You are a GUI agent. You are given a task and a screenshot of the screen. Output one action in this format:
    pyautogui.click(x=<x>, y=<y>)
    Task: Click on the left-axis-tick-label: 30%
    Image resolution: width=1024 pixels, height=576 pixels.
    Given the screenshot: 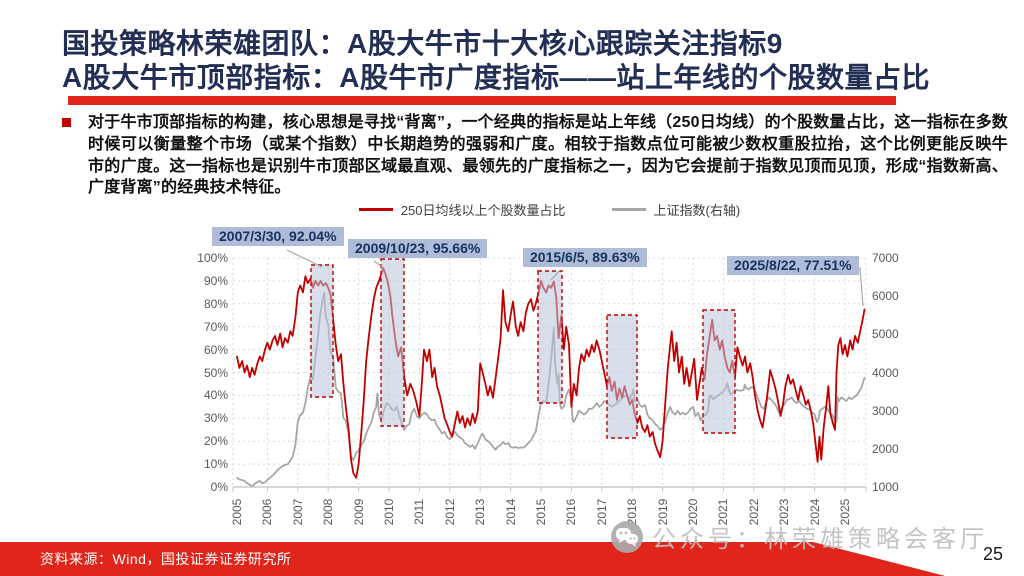 What is the action you would take?
    pyautogui.click(x=215, y=418)
    